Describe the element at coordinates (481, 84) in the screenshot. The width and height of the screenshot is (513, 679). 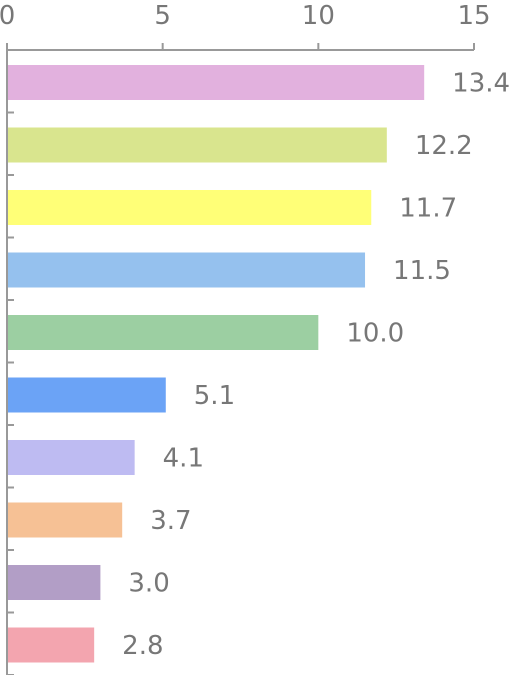
I see `data-label: 13.4` at that location.